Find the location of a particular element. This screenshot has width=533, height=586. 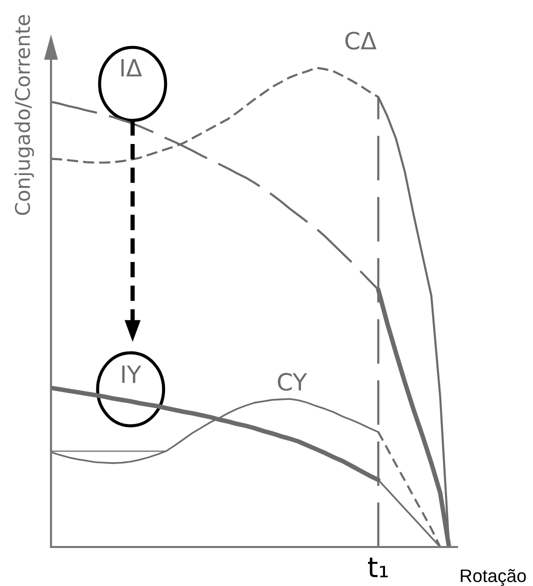

text: t₁ is located at coordinates (378, 568).